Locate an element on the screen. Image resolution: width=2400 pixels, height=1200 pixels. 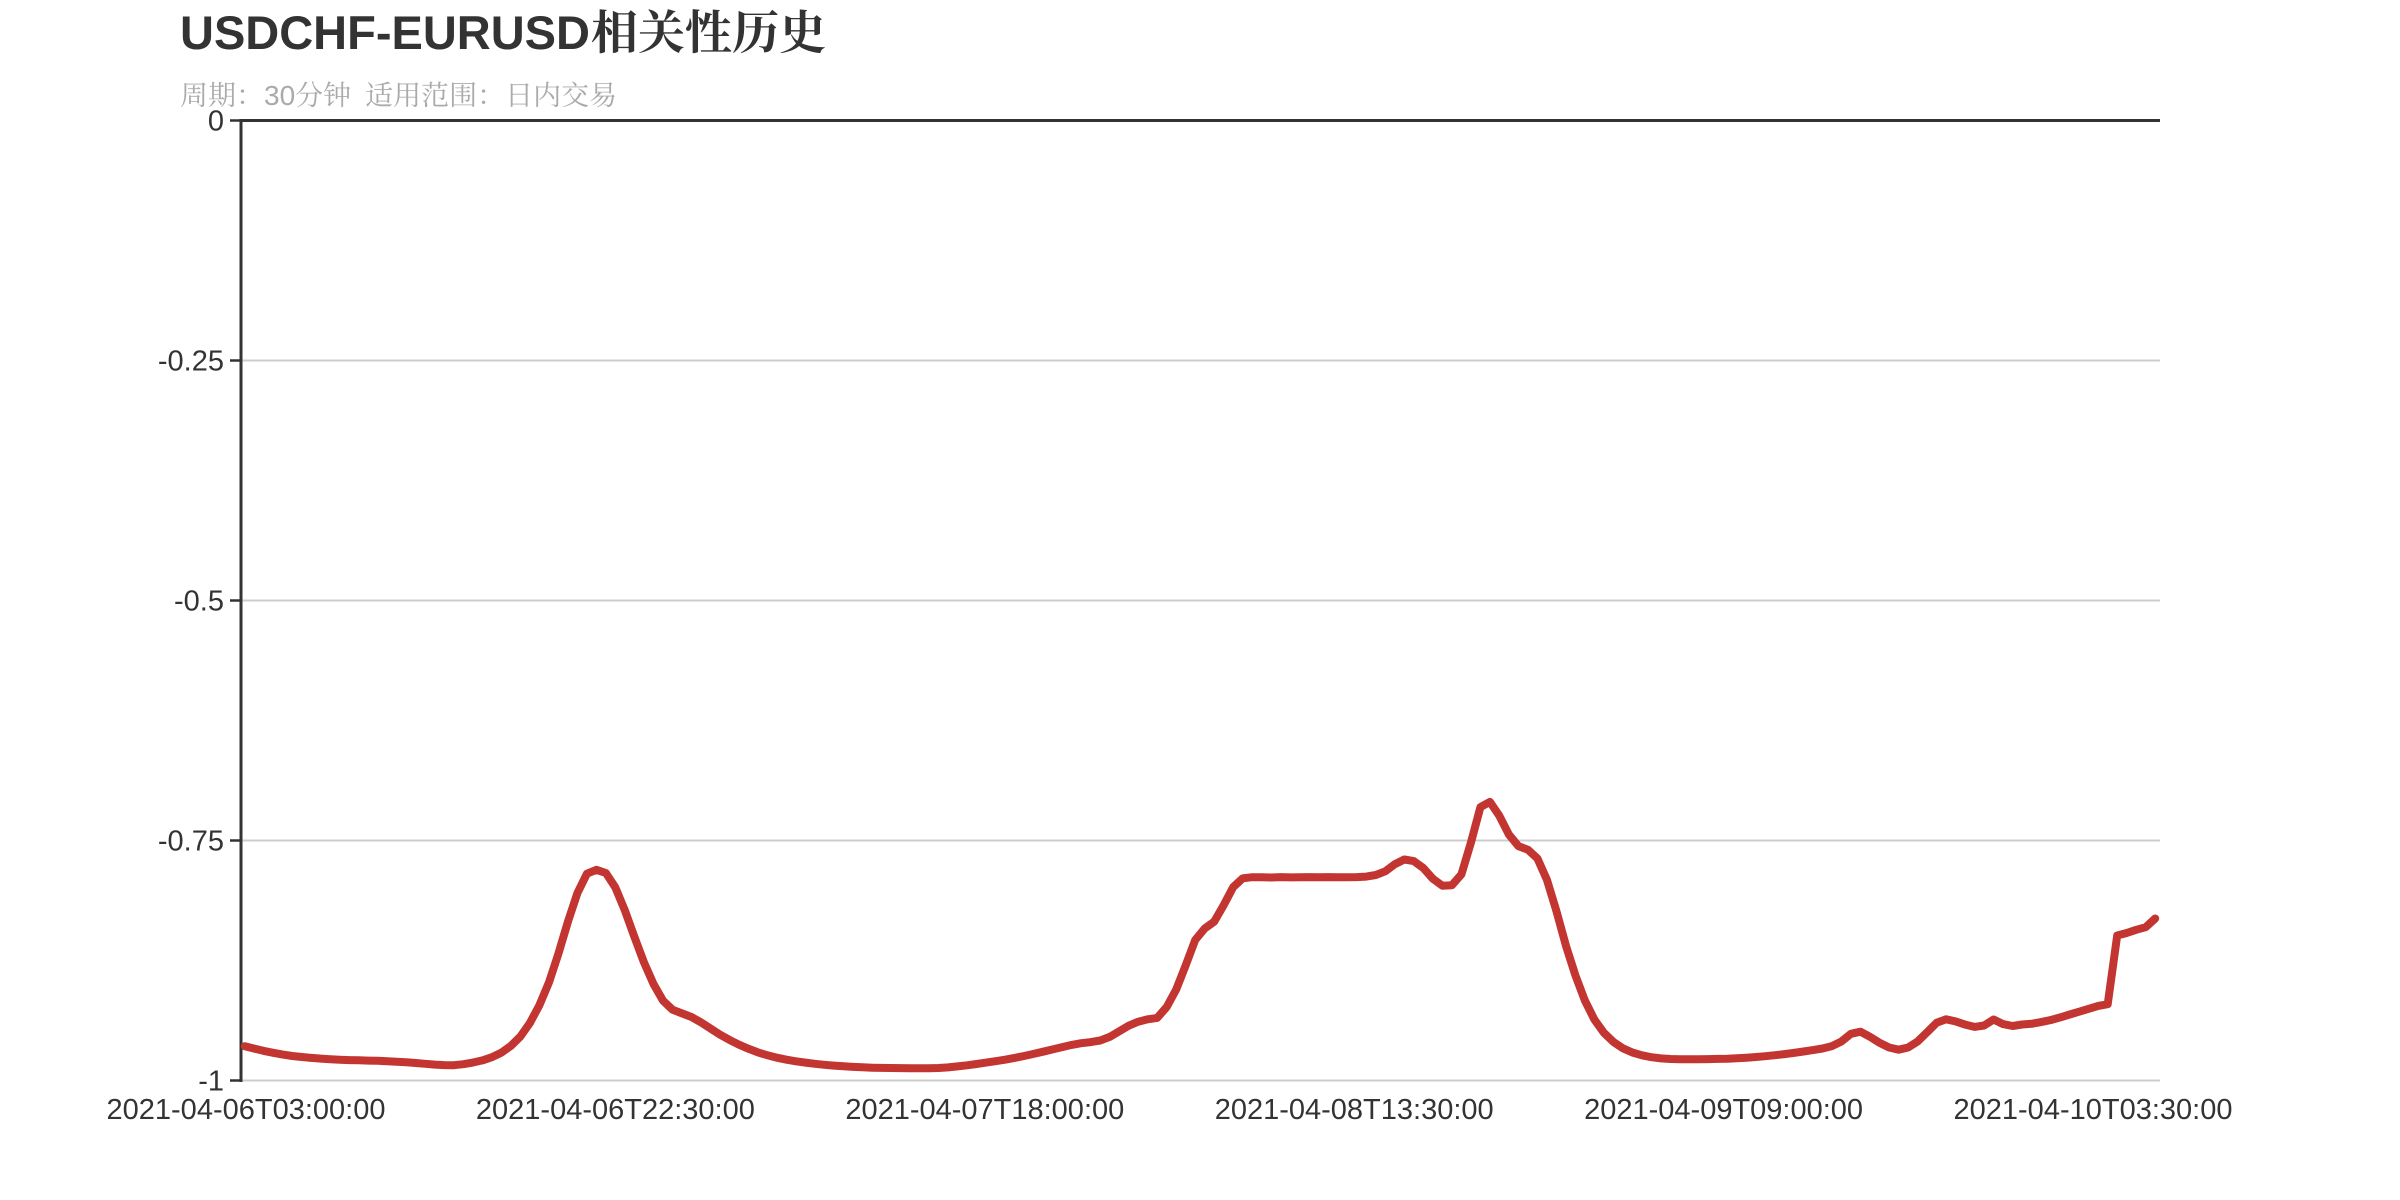
svg-text: -0.5 is located at coordinates (199, 602).